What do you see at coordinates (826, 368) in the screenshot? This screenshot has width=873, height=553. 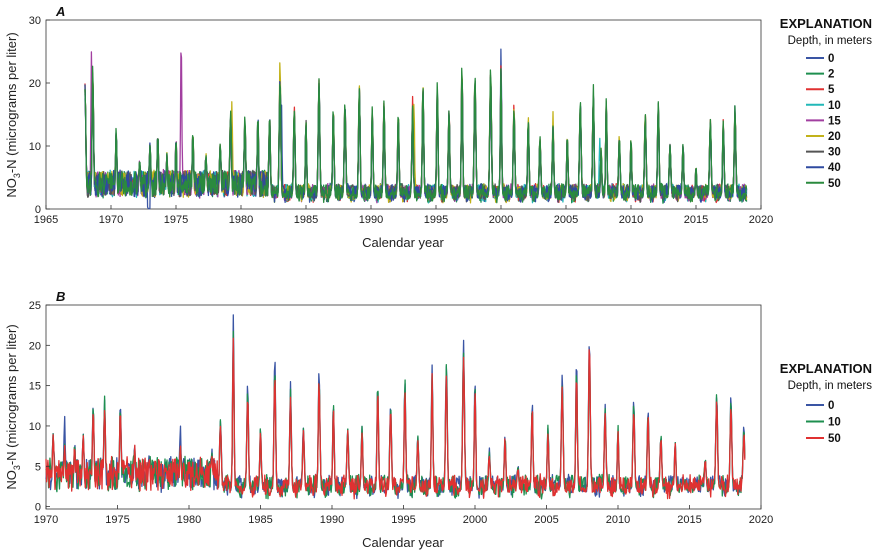 I see `panel-b-legend-title: EXPLANATION` at bounding box center [826, 368].